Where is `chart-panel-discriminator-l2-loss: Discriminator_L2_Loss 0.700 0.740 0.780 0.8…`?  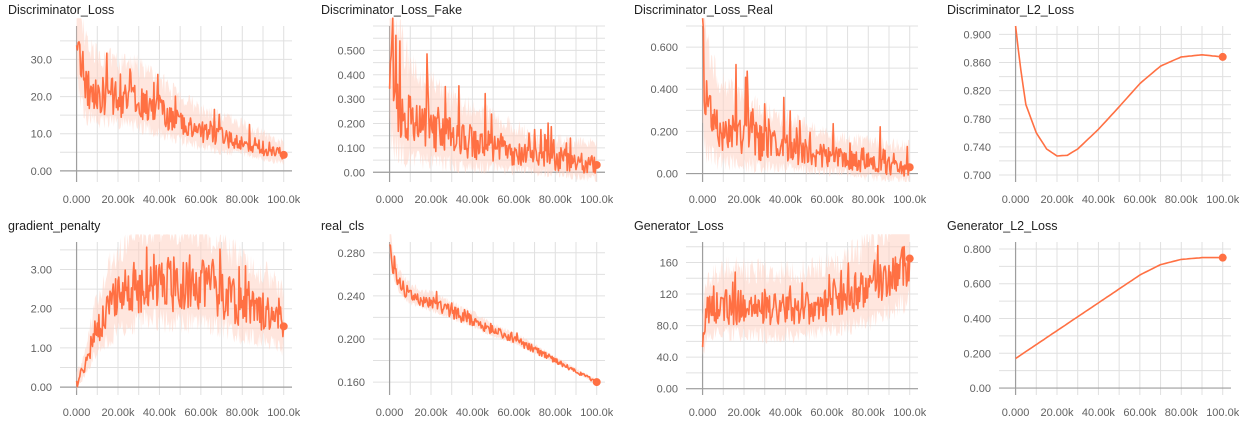 chart-panel-discriminator-l2-loss: Discriminator_L2_Loss 0.700 0.740 0.780 0.8… is located at coordinates (1089, 106).